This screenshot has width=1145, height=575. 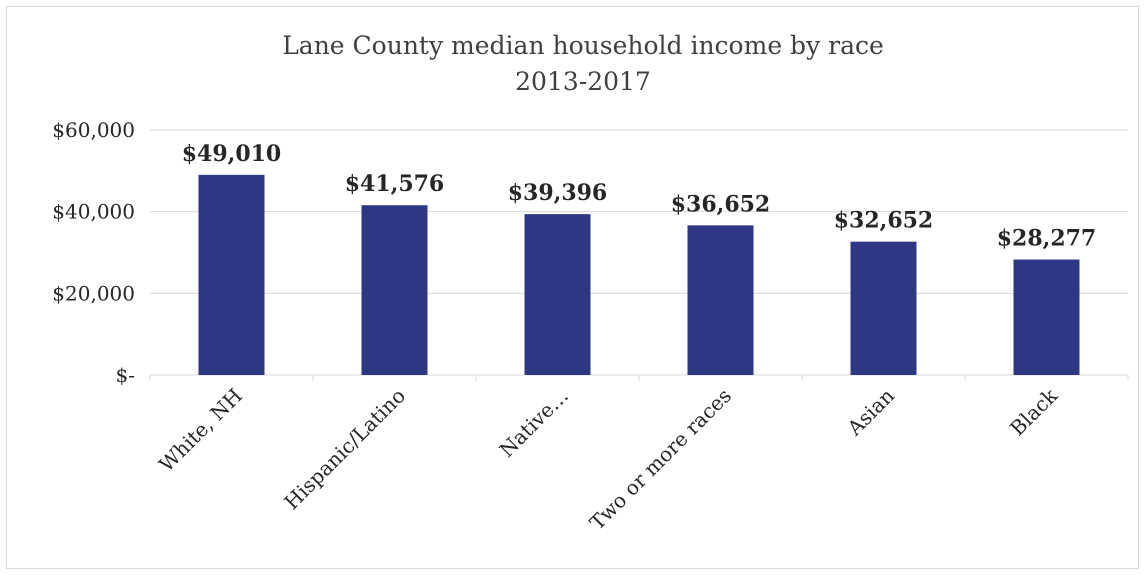 I want to click on data-label: $32,652, so click(x=884, y=221).